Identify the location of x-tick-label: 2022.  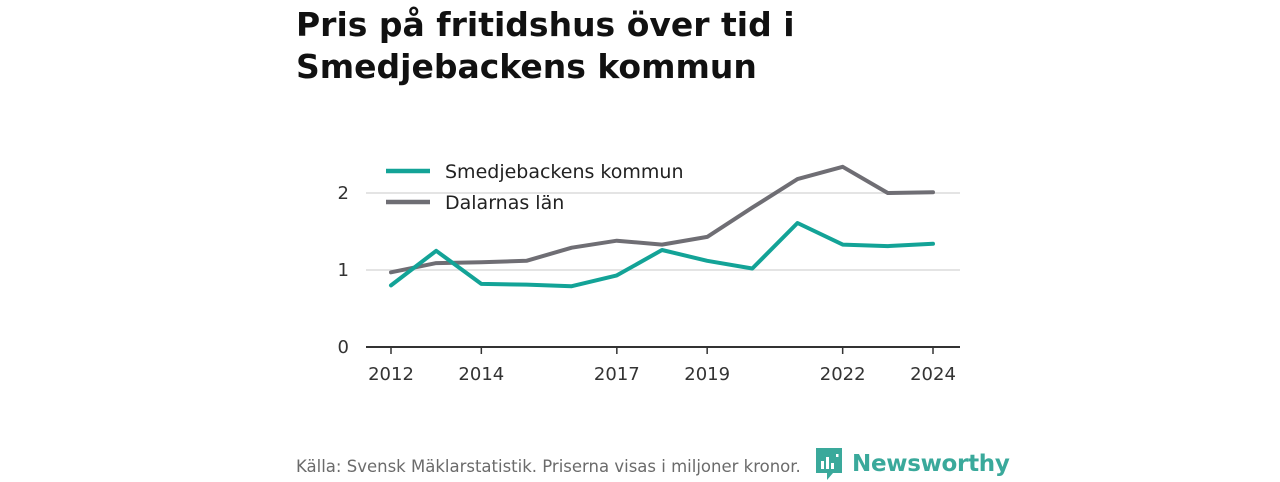
(843, 374).